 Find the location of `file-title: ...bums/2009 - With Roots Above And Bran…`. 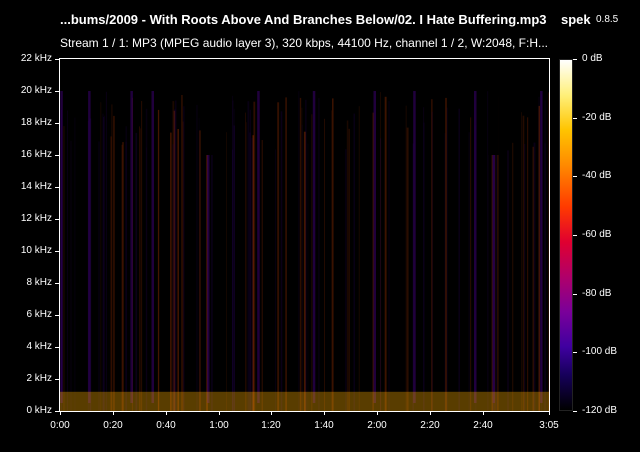

file-title: ...bums/2009 - With Roots Above And Bran… is located at coordinates (303, 19).